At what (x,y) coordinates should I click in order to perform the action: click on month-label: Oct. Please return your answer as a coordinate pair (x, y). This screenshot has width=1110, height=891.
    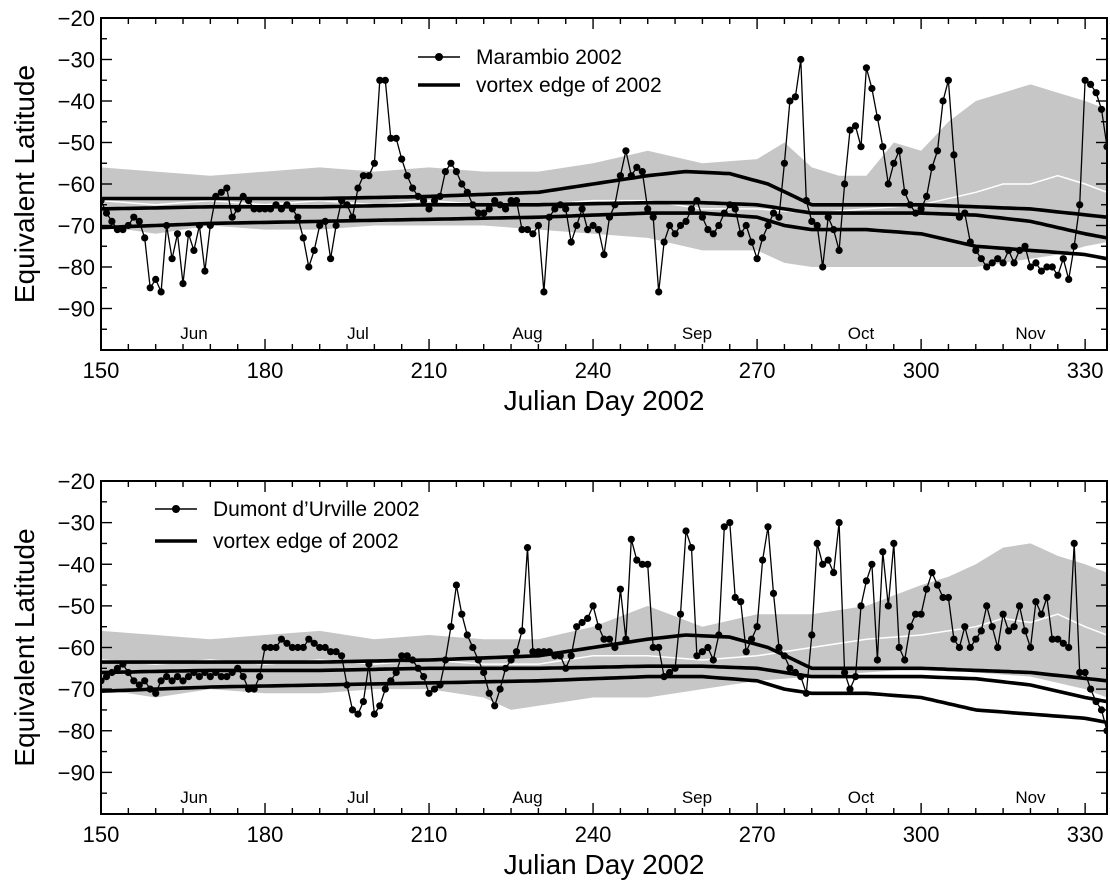
    Looking at the image, I should click on (861, 333).